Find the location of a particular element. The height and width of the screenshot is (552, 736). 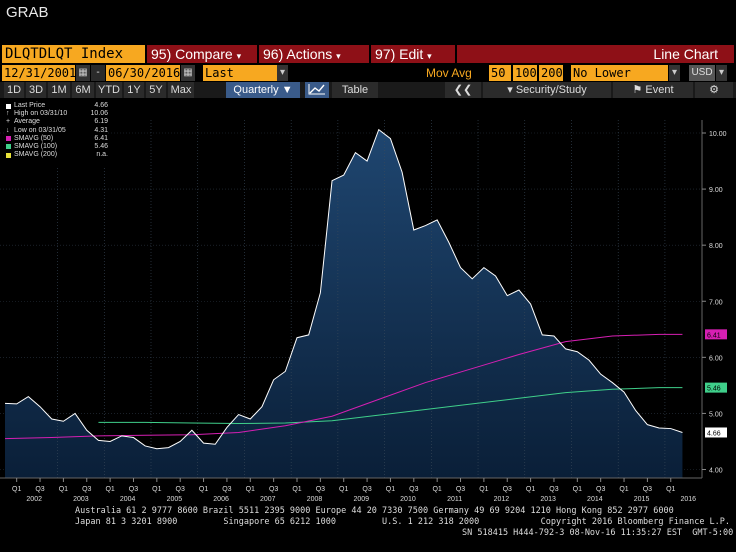

value-tag-label: 5.46 is located at coordinates (714, 389).